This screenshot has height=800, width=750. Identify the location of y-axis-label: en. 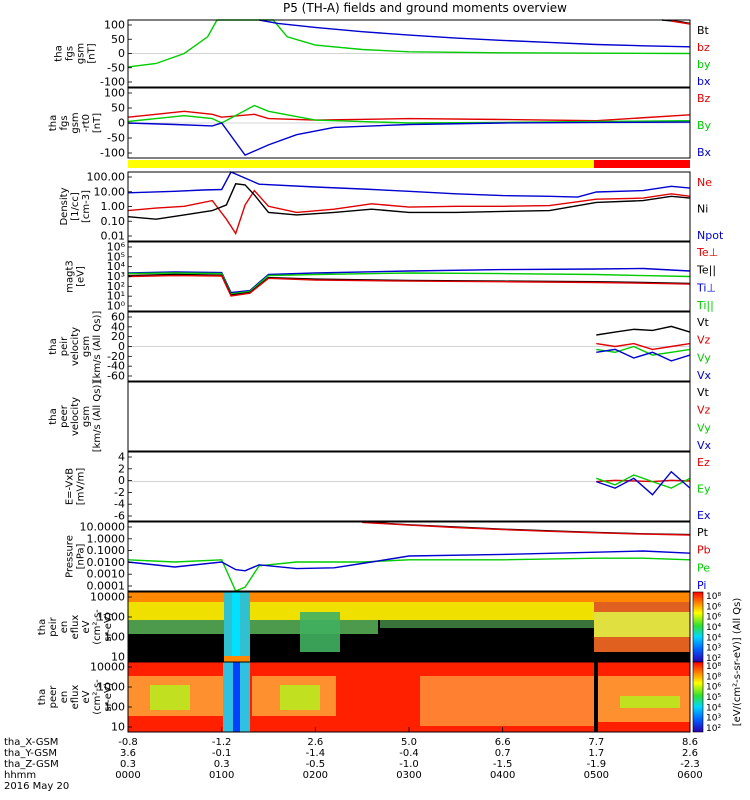
(64, 627).